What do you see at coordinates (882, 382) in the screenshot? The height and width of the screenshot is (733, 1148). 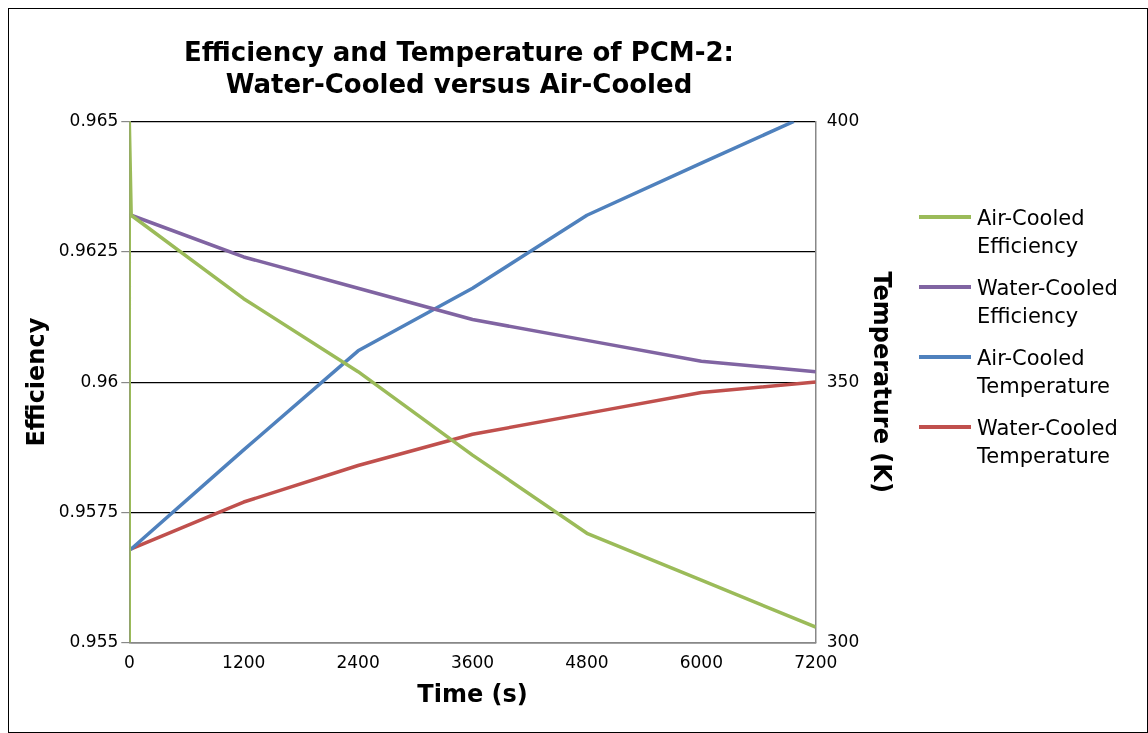 I see `y2-axis-title: Temperature (K)` at bounding box center [882, 382].